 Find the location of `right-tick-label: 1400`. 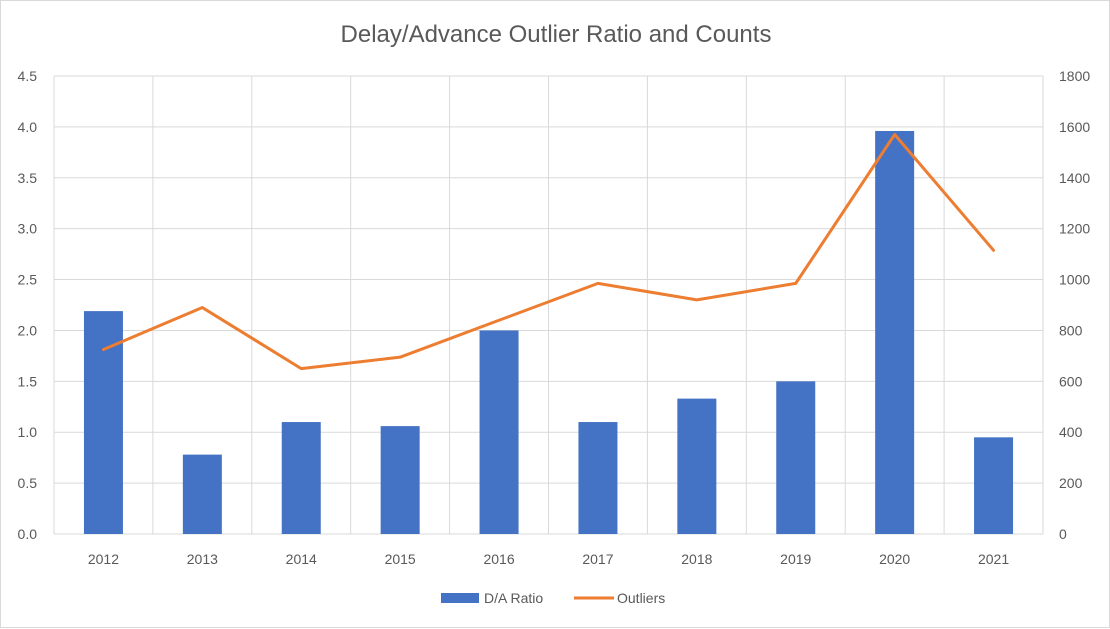

right-tick-label: 1400 is located at coordinates (1074, 178).